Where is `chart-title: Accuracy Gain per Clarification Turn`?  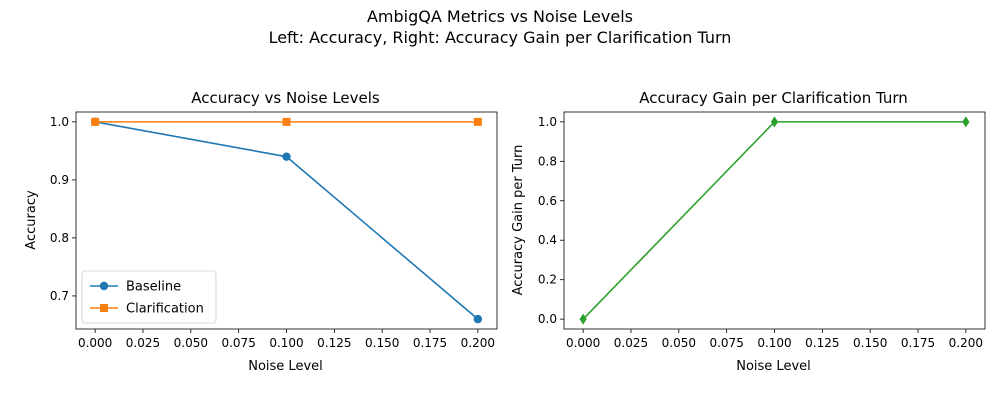
chart-title: Accuracy Gain per Clarification Turn is located at coordinates (773, 98).